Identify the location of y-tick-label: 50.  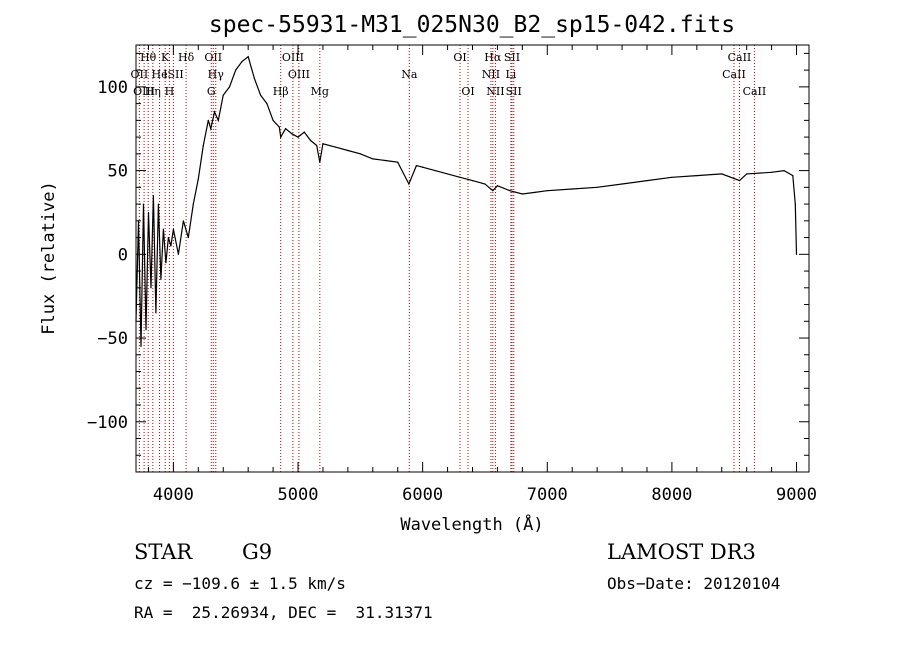
(118, 172).